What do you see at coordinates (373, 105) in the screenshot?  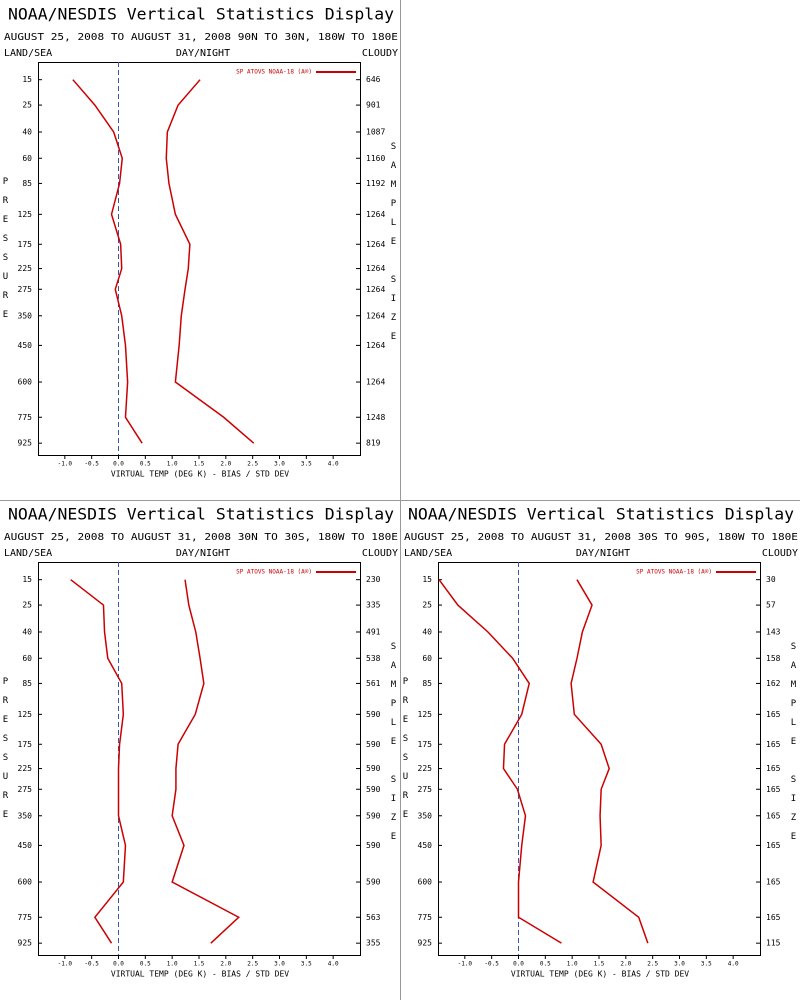 I see `sample-size-label: 901` at bounding box center [373, 105].